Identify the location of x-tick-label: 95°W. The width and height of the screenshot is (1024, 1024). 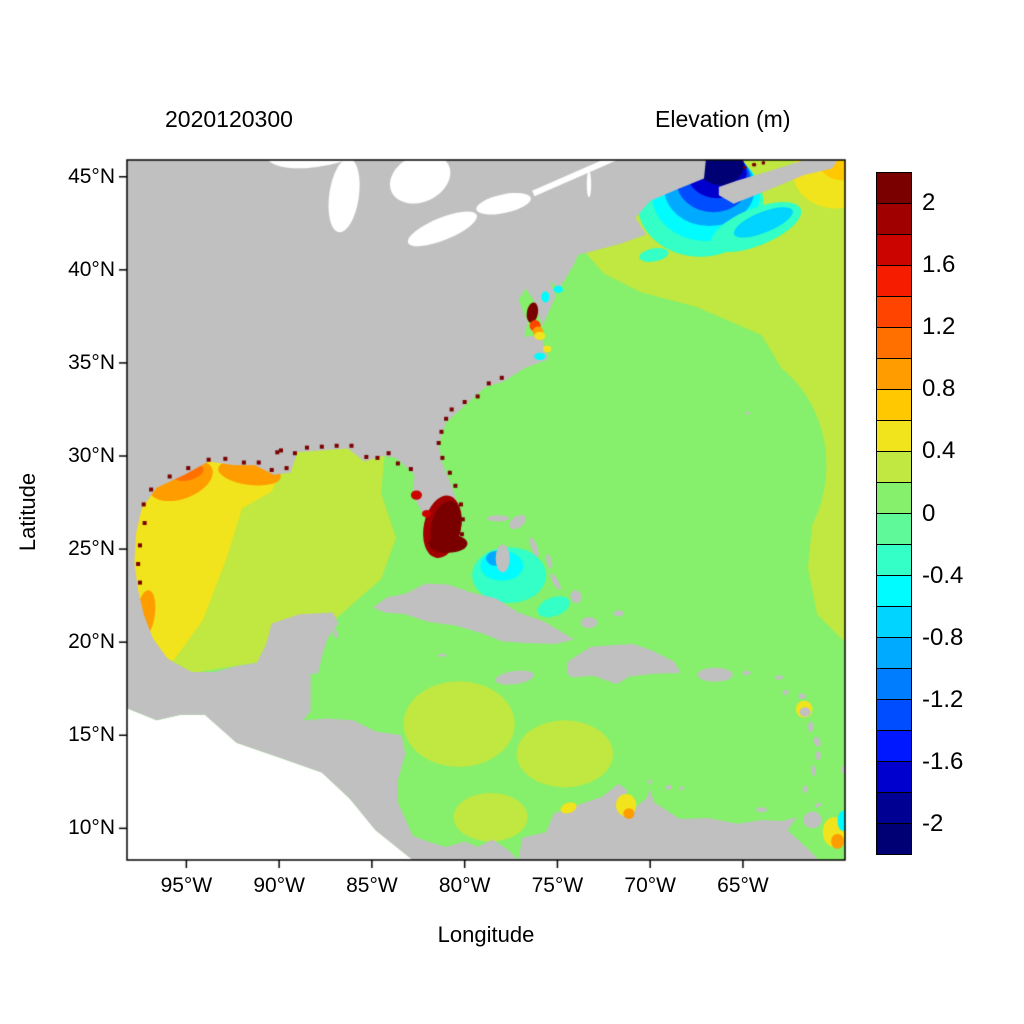
(186, 885).